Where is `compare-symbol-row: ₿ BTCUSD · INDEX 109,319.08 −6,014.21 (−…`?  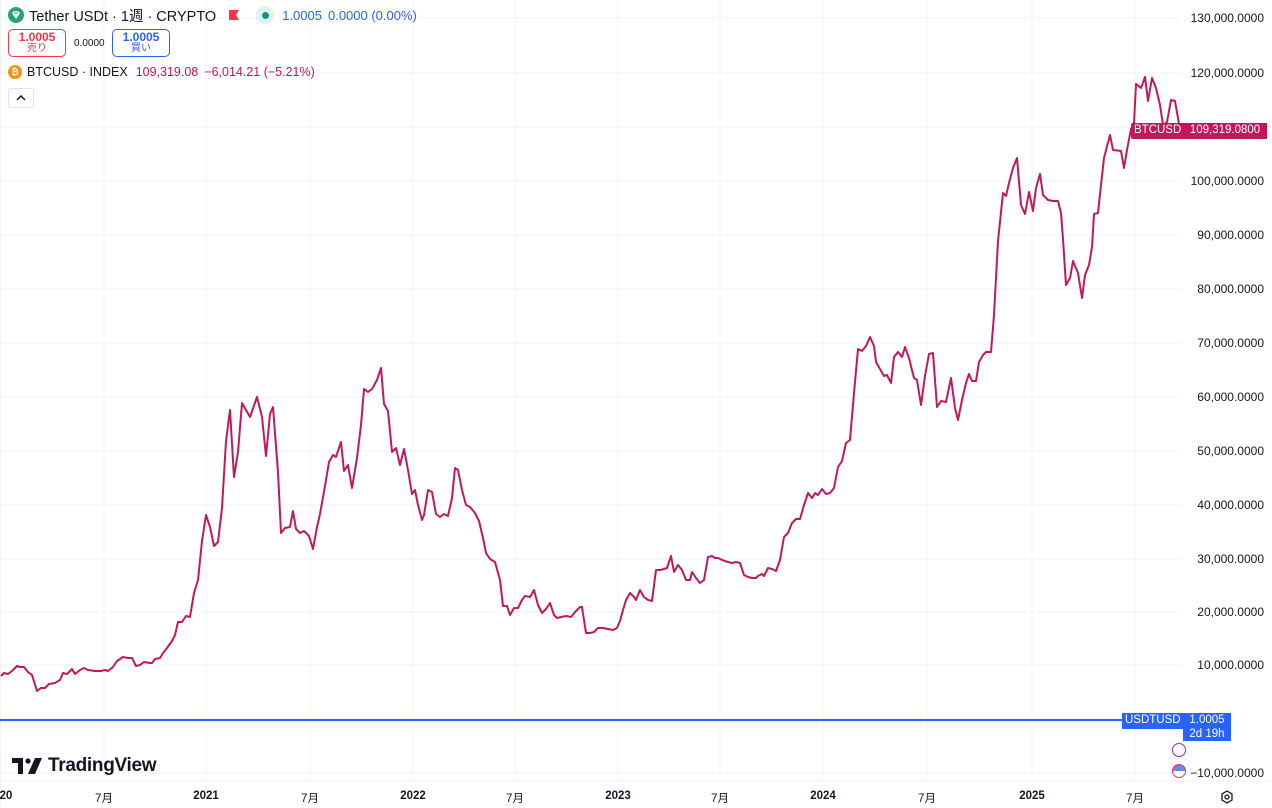 compare-symbol-row: ₿ BTCUSD · INDEX 109,319.08 −6,014.21 (−… is located at coordinates (212, 72).